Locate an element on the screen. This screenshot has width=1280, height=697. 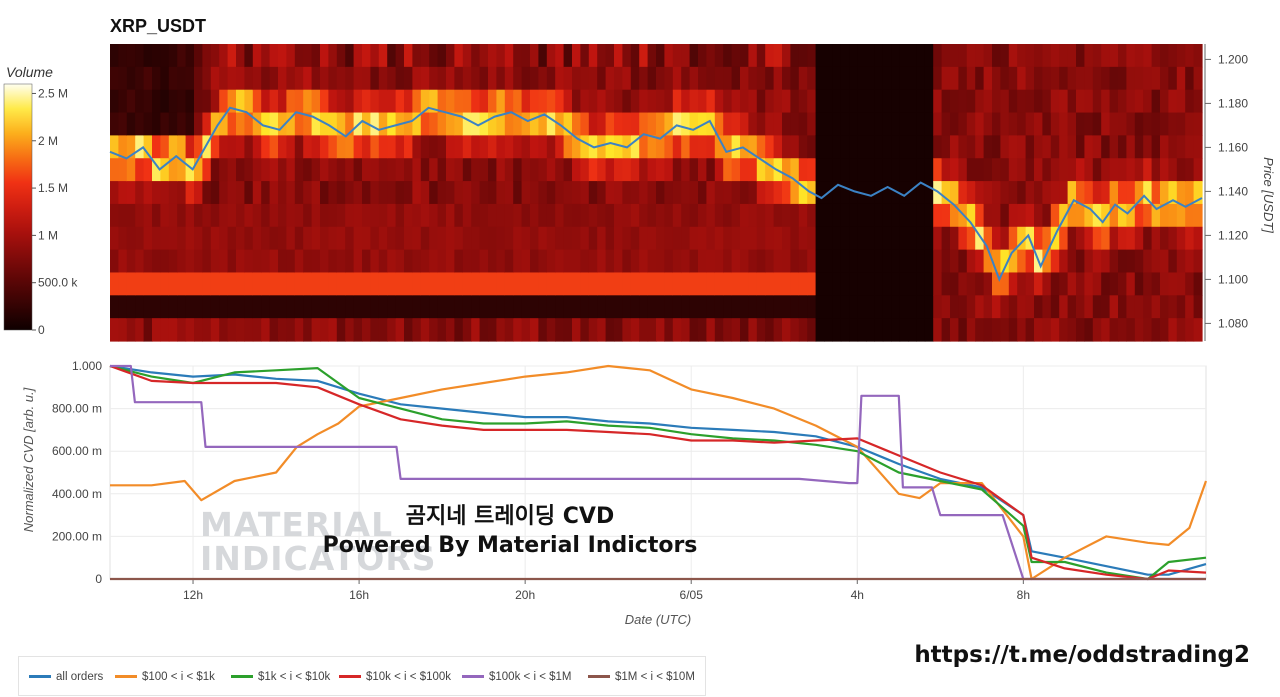
legend-item: $1M < i < $10M is located at coordinates (641, 677).